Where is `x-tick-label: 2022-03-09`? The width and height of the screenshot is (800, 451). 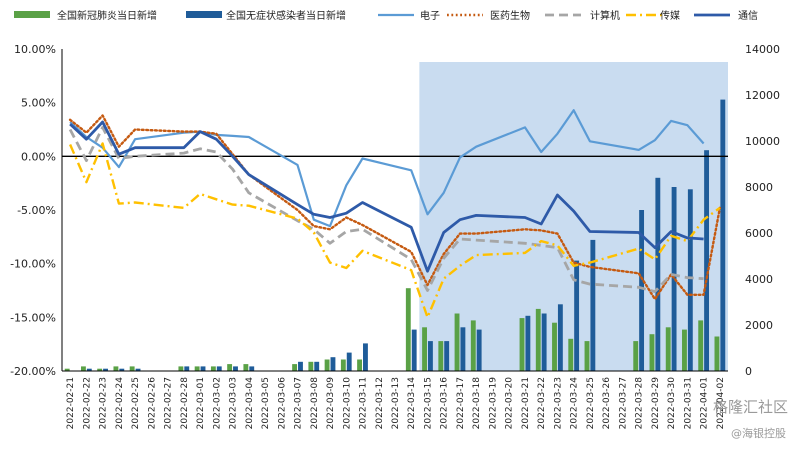
x-tick-label: 2022-03-09 is located at coordinates (331, 403).